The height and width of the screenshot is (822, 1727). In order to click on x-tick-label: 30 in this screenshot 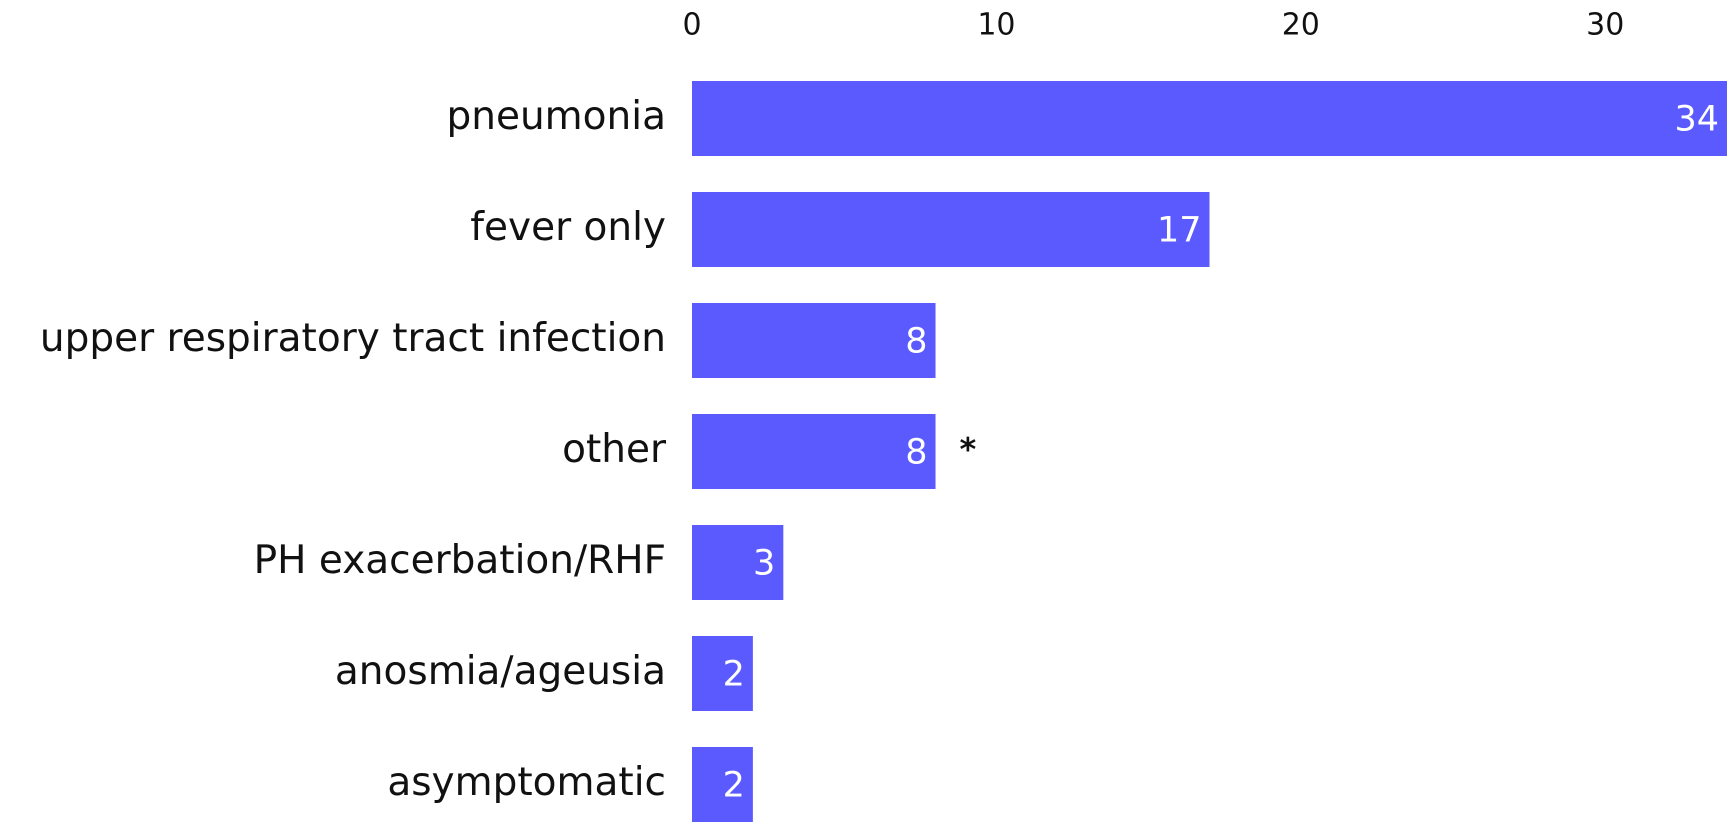, I will do `click(1605, 25)`.